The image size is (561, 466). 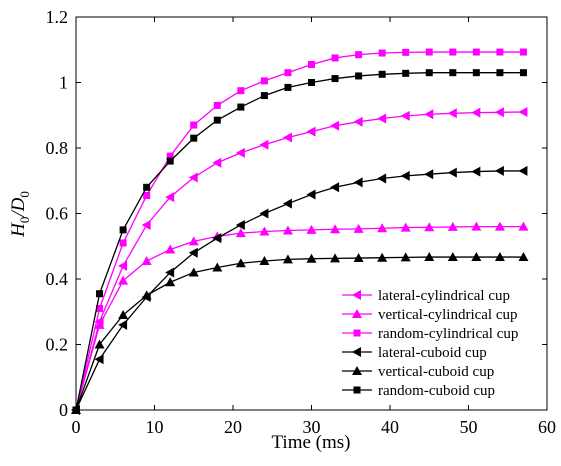 What do you see at coordinates (24, 220) in the screenshot?
I see `y-label-sub: 0` at bounding box center [24, 220].